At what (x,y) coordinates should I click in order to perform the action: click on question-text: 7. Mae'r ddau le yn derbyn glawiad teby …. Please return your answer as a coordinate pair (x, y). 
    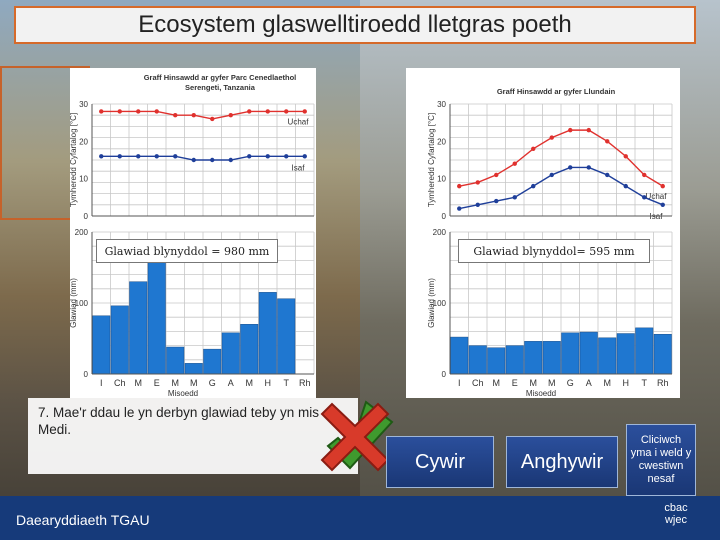
    Looking at the image, I should click on (193, 436).